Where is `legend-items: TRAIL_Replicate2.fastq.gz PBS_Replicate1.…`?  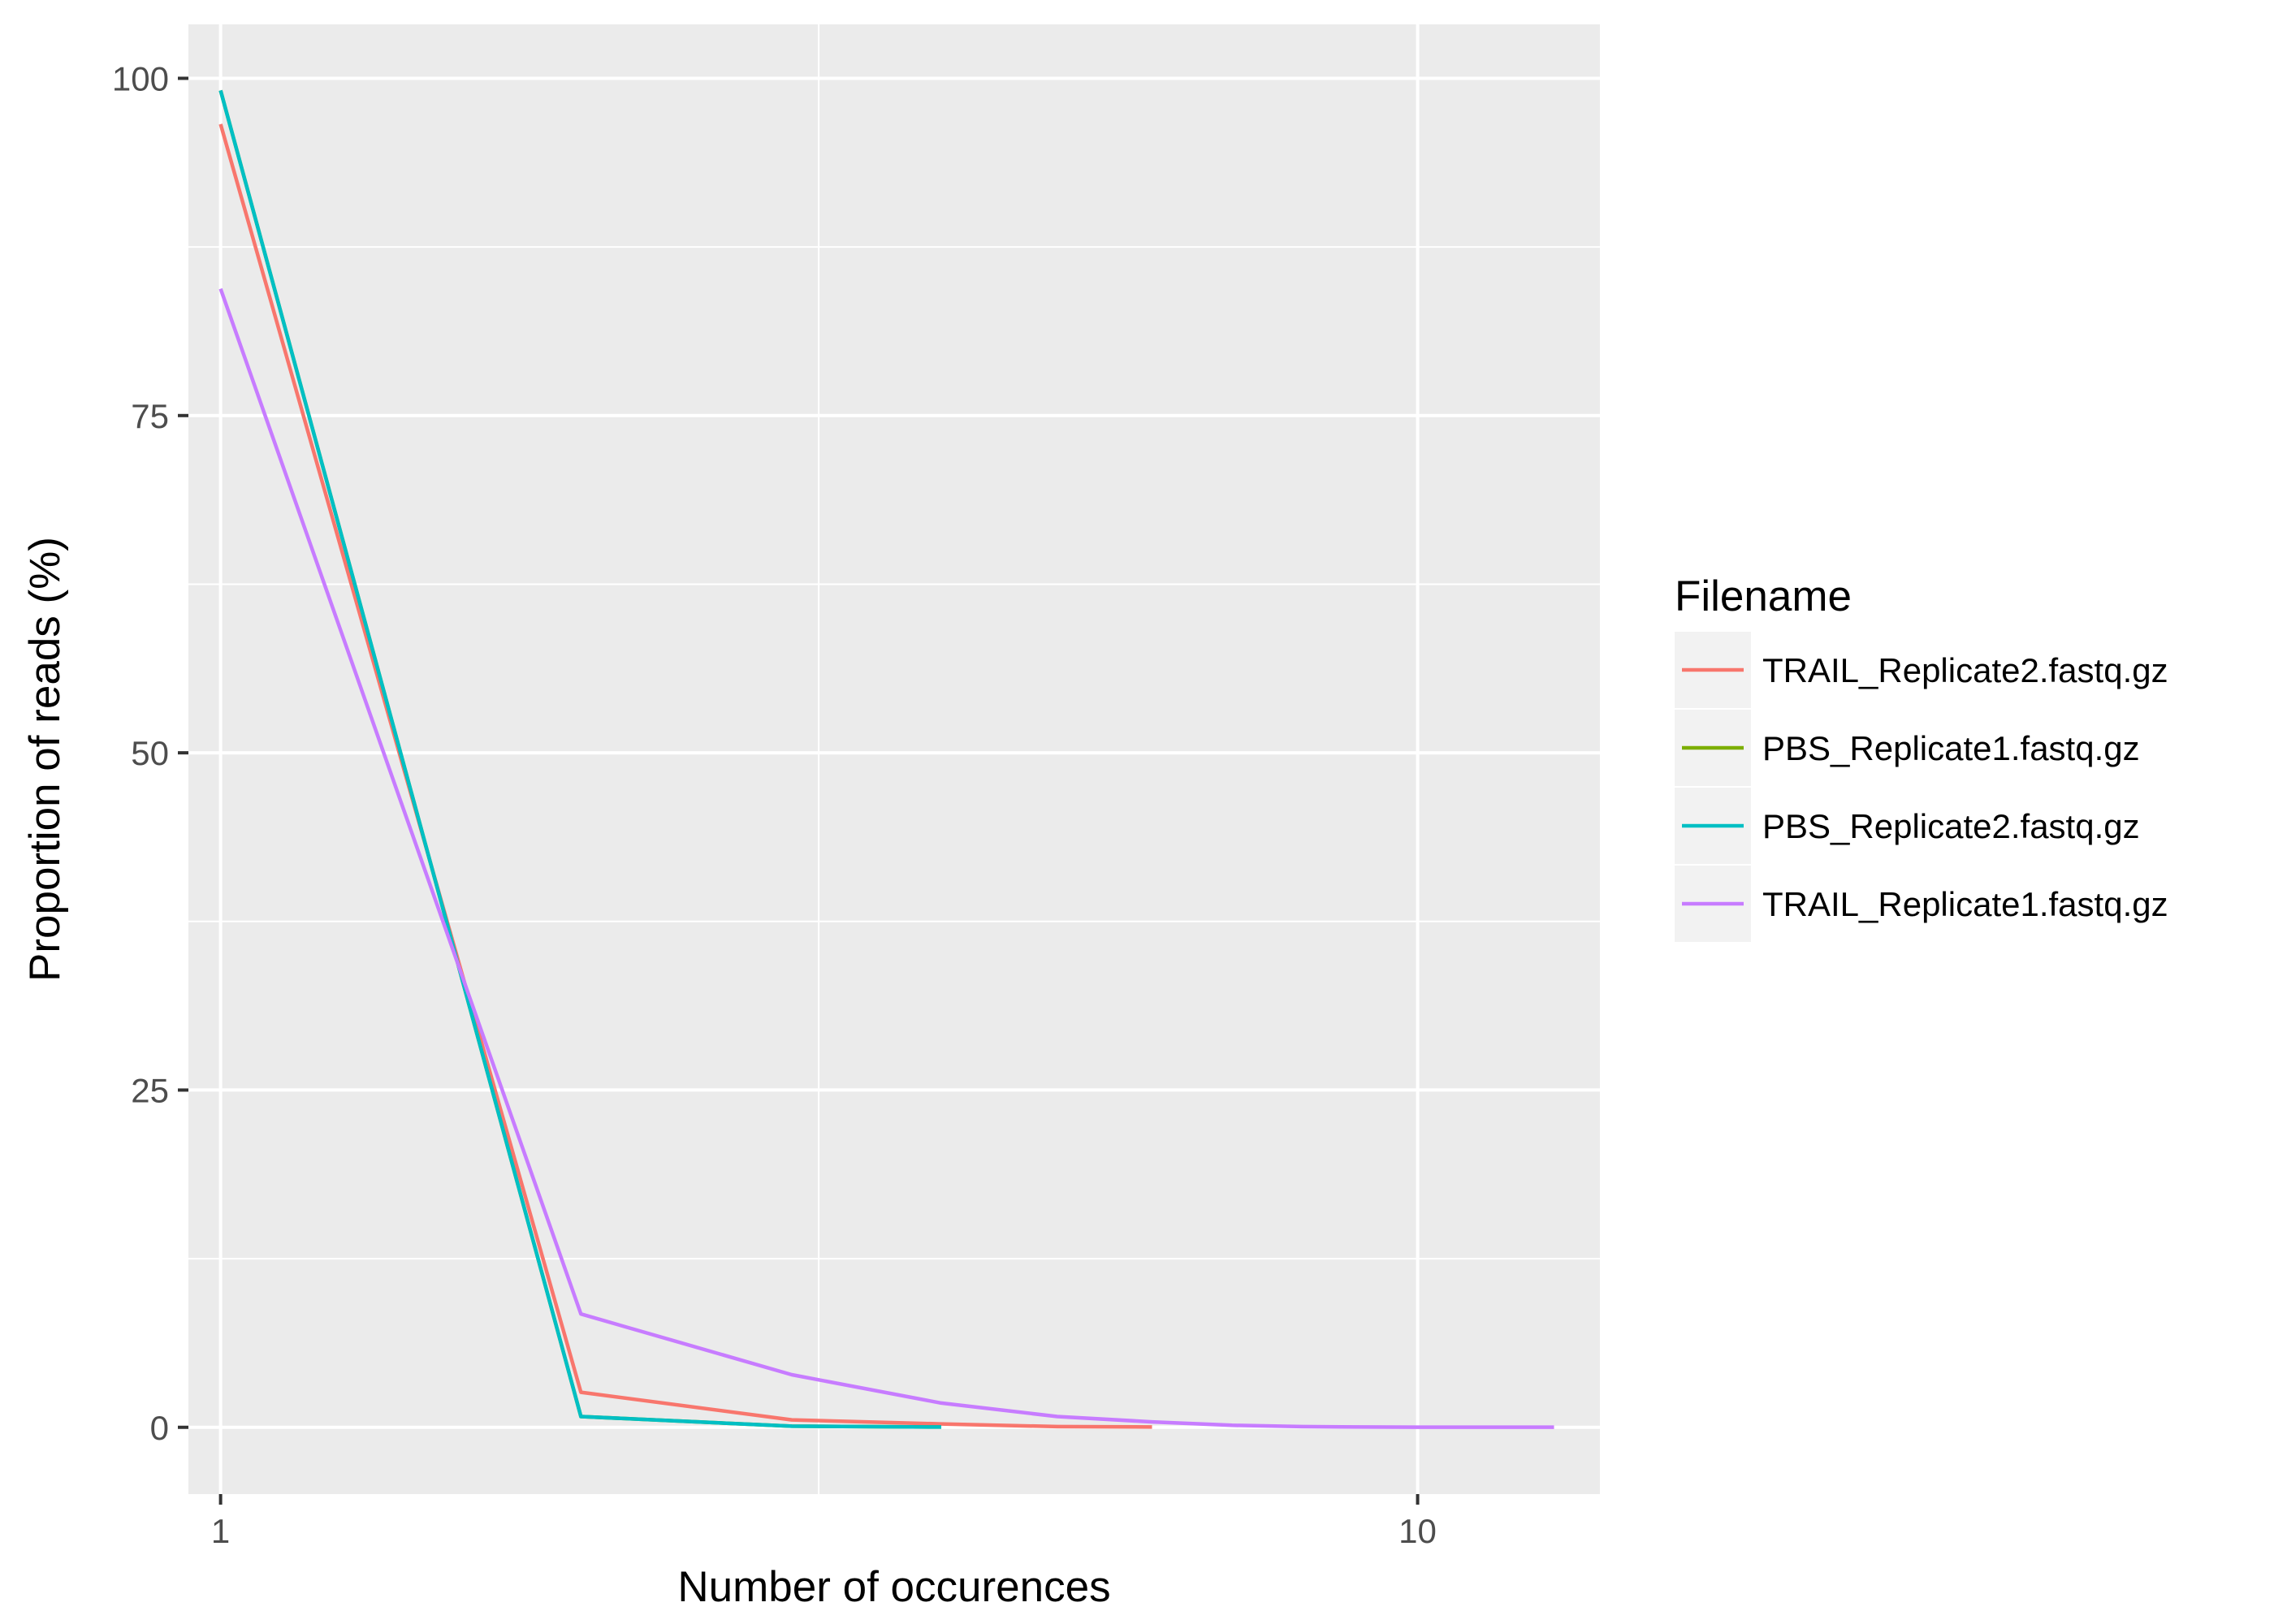
legend-items: TRAIL_Replicate2.fastq.gz PBS_Replicate1.… is located at coordinates (1922, 787).